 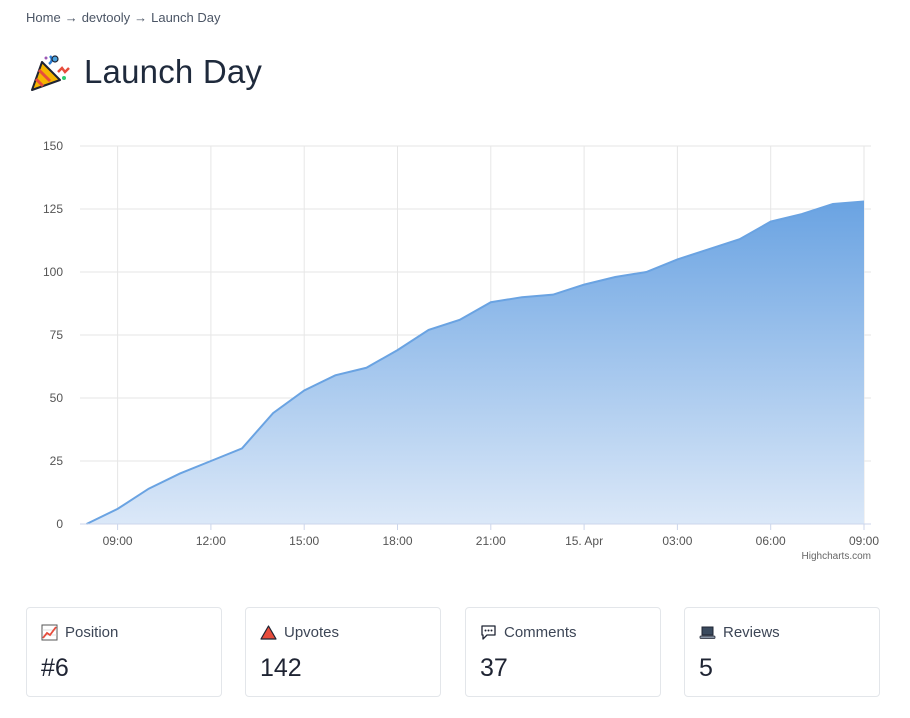 I want to click on breadcrumb: Home → devtooly → Launch Day, so click(x=123, y=17).